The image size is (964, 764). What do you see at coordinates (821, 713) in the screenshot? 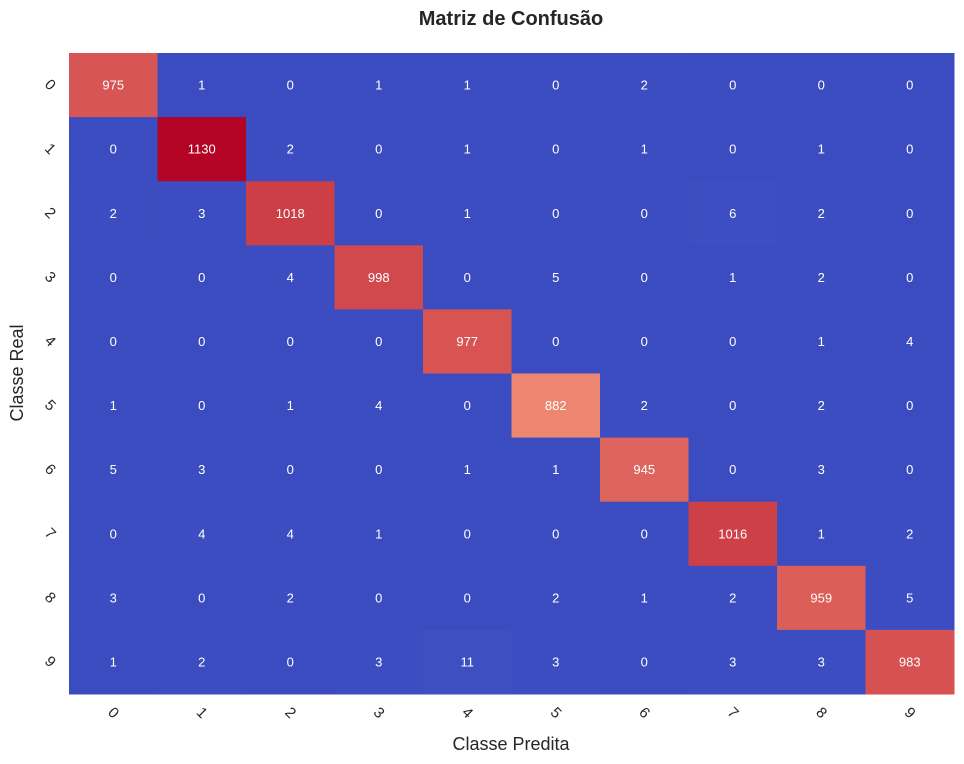
I see `x-tick-label: 8` at bounding box center [821, 713].